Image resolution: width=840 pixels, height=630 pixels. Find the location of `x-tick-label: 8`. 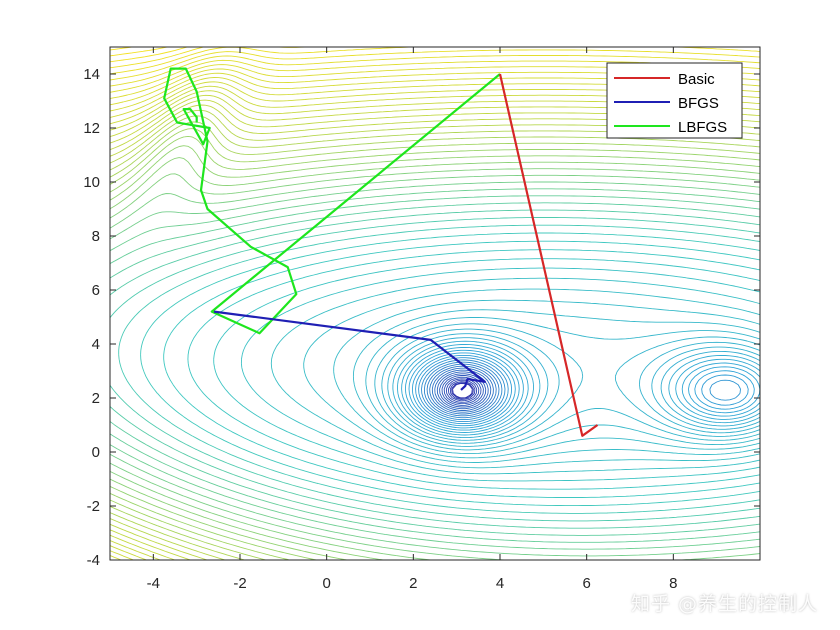

x-tick-label: 8 is located at coordinates (673, 583).